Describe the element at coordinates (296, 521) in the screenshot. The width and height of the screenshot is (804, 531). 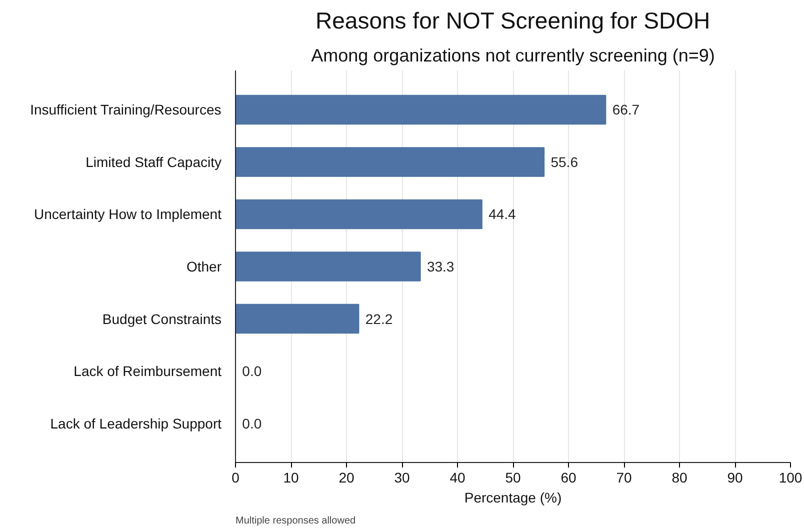
I see `text: Multiple responses allowed` at that location.